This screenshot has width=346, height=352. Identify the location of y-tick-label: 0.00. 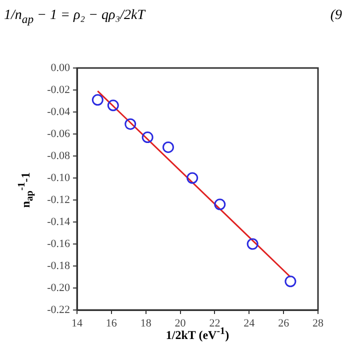
(60, 68).